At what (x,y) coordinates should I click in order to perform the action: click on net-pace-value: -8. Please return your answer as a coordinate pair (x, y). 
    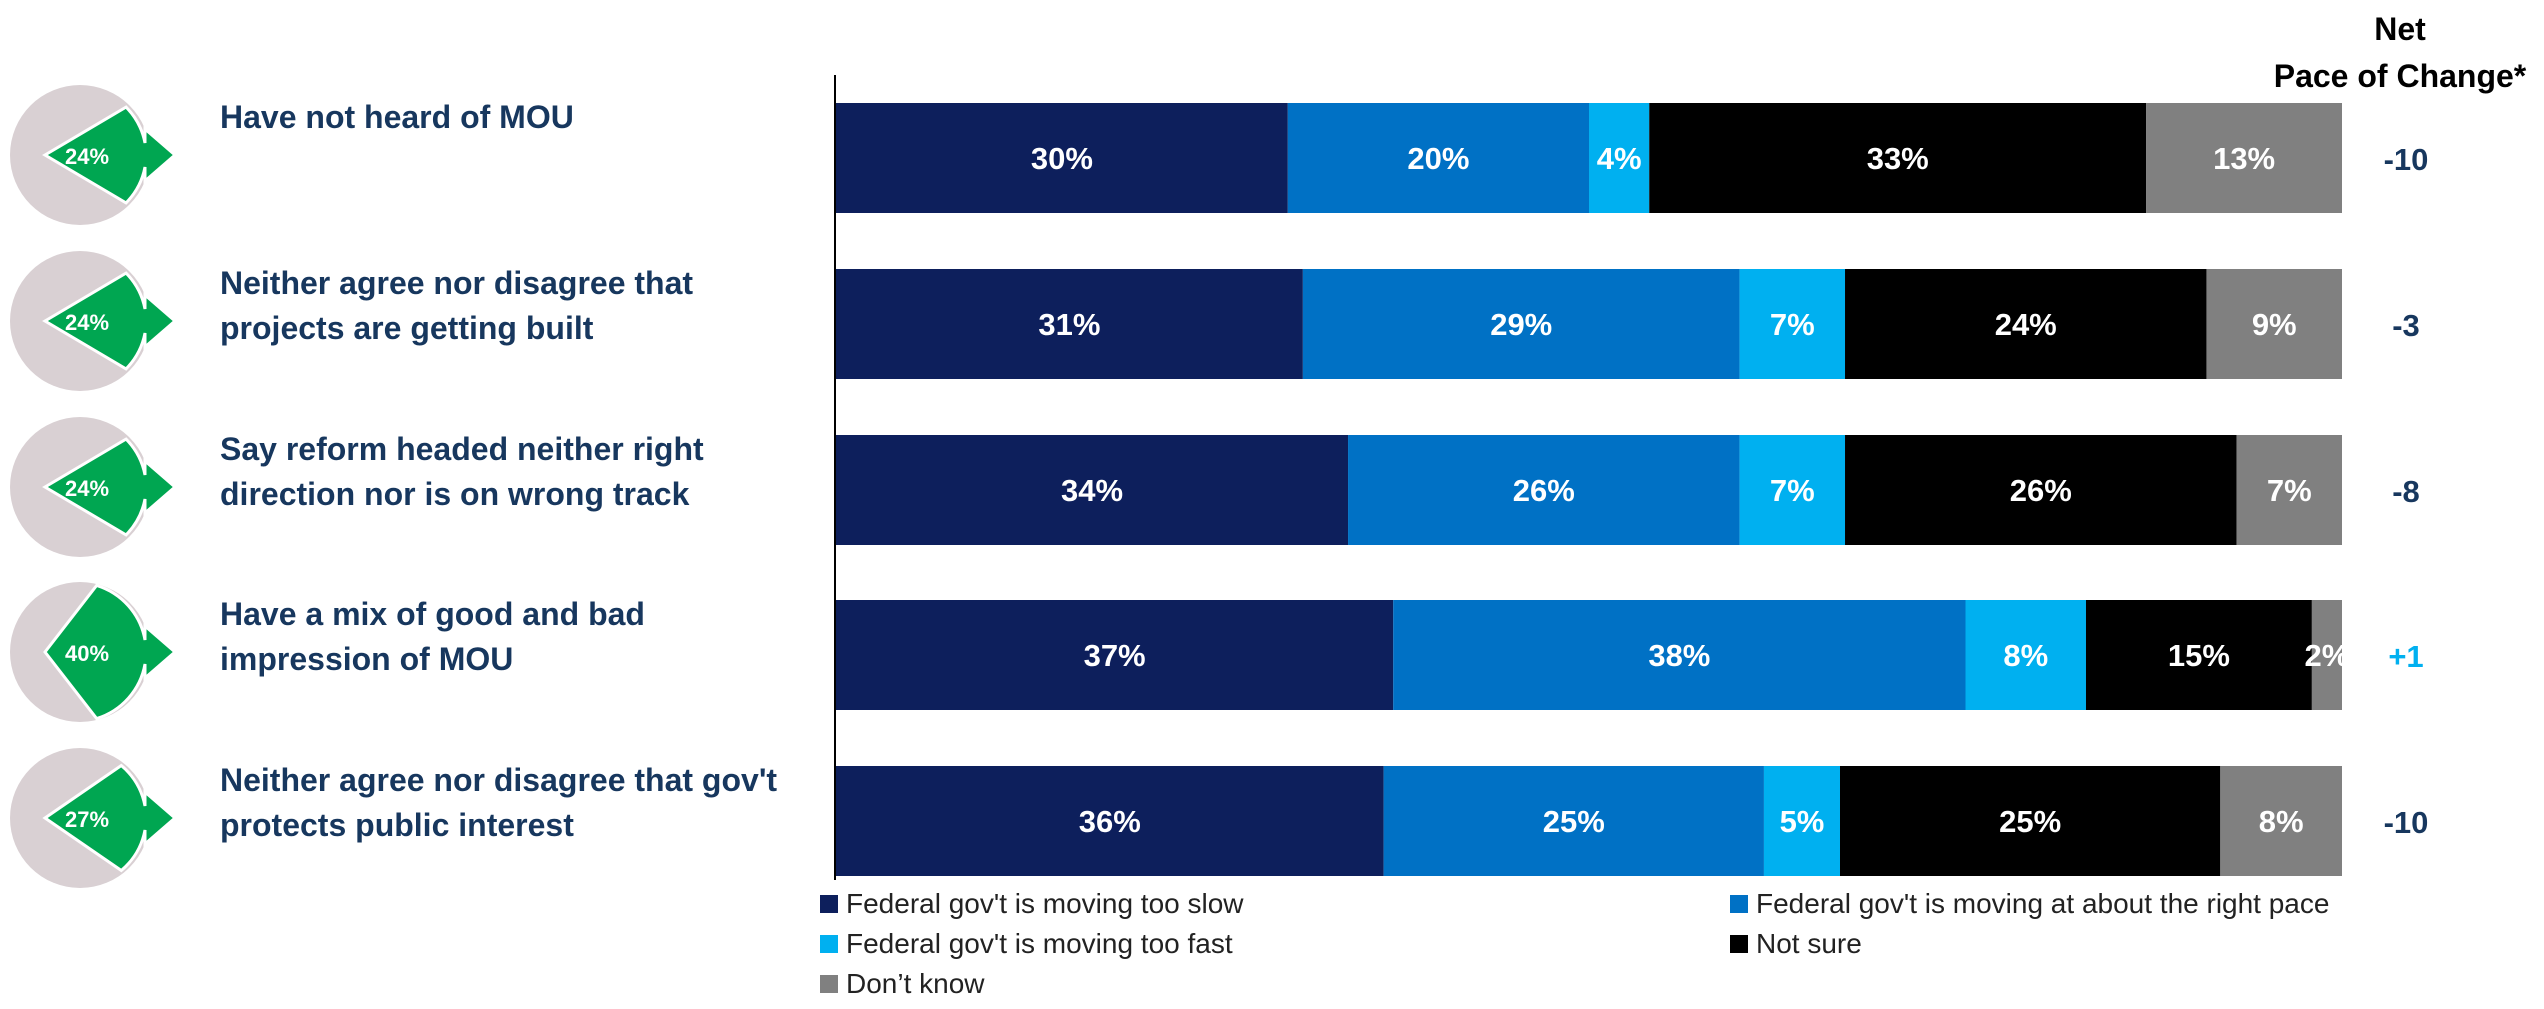
    Looking at the image, I should click on (2406, 491).